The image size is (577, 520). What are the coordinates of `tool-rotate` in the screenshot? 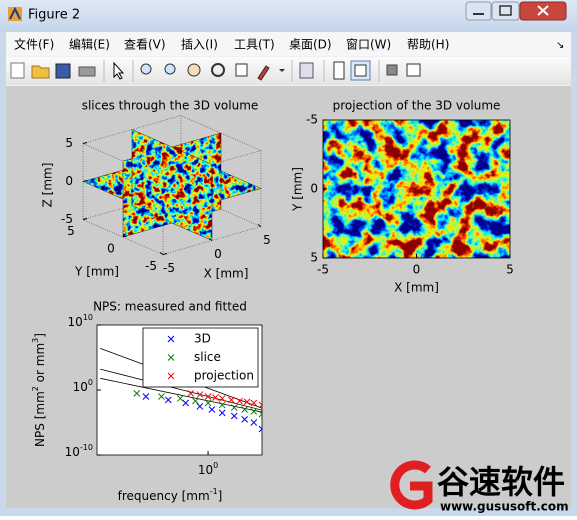 It's located at (218, 70).